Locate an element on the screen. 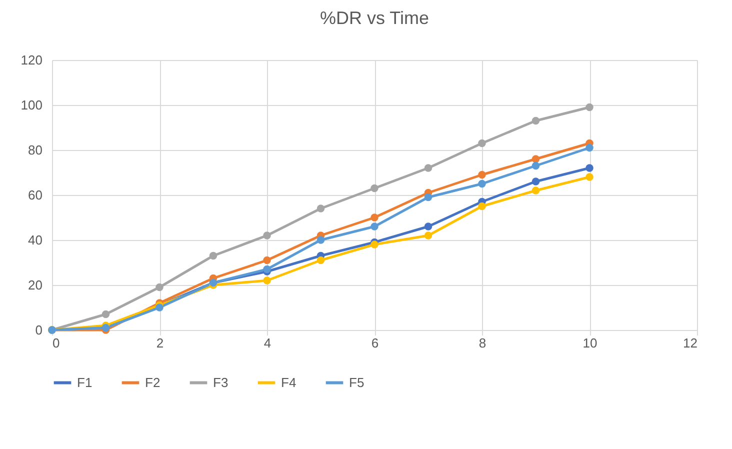 The width and height of the screenshot is (732, 449). y-tick-label: 60 is located at coordinates (35, 195).